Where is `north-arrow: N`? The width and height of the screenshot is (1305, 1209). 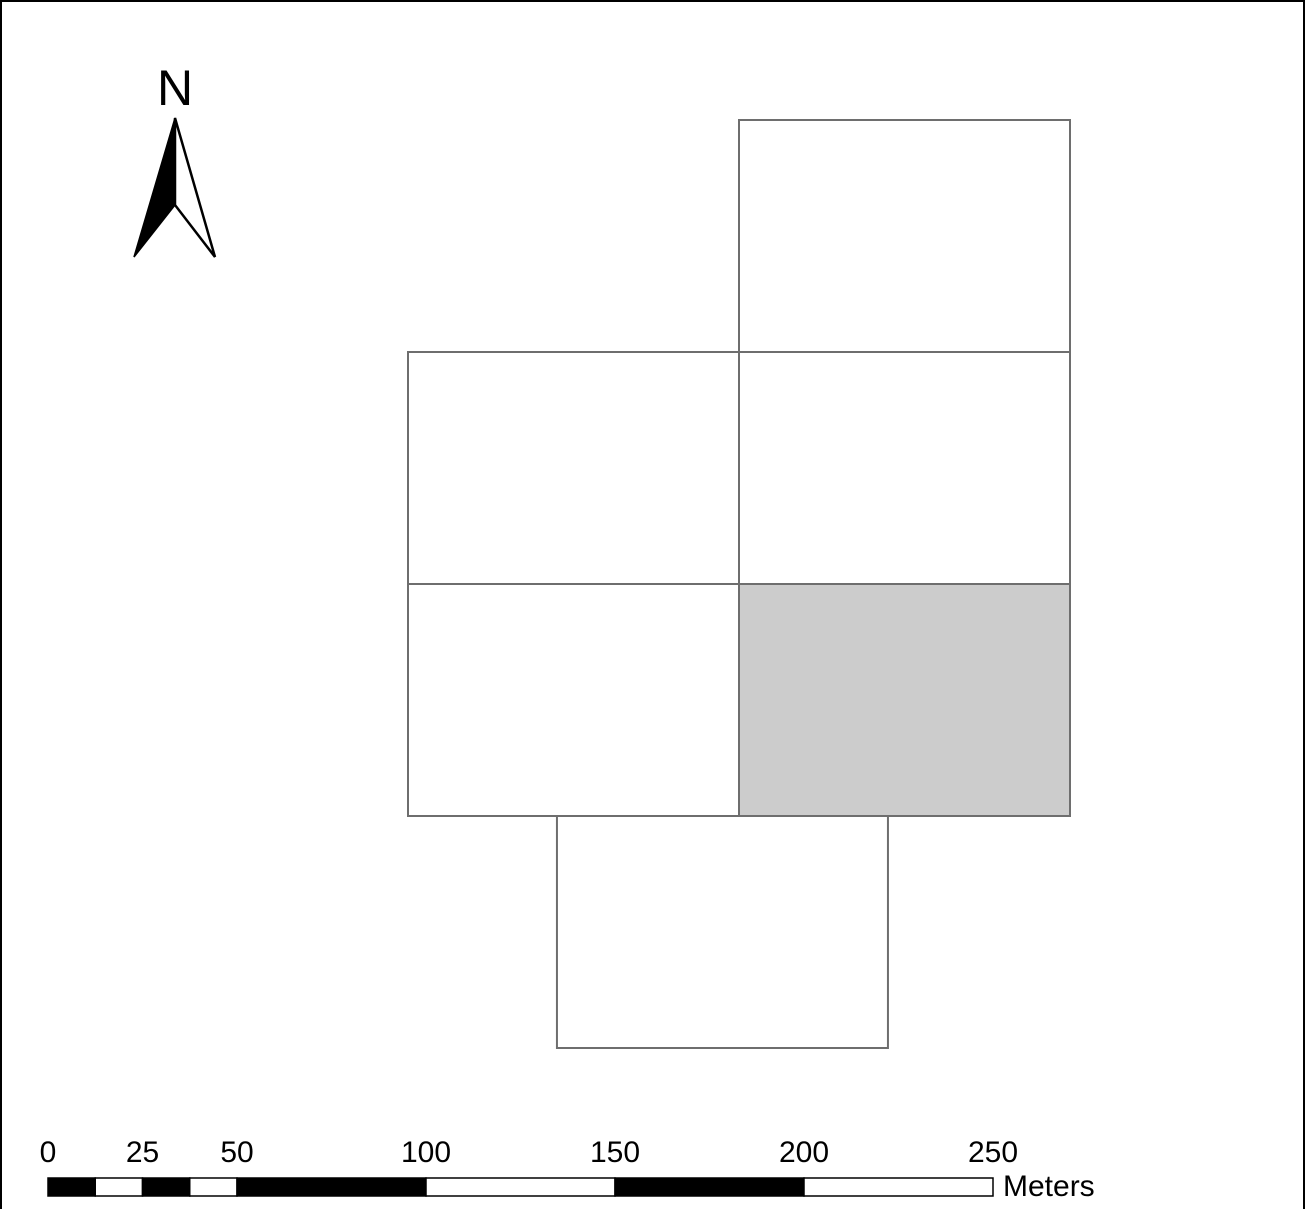
north-arrow: N is located at coordinates (175, 159).